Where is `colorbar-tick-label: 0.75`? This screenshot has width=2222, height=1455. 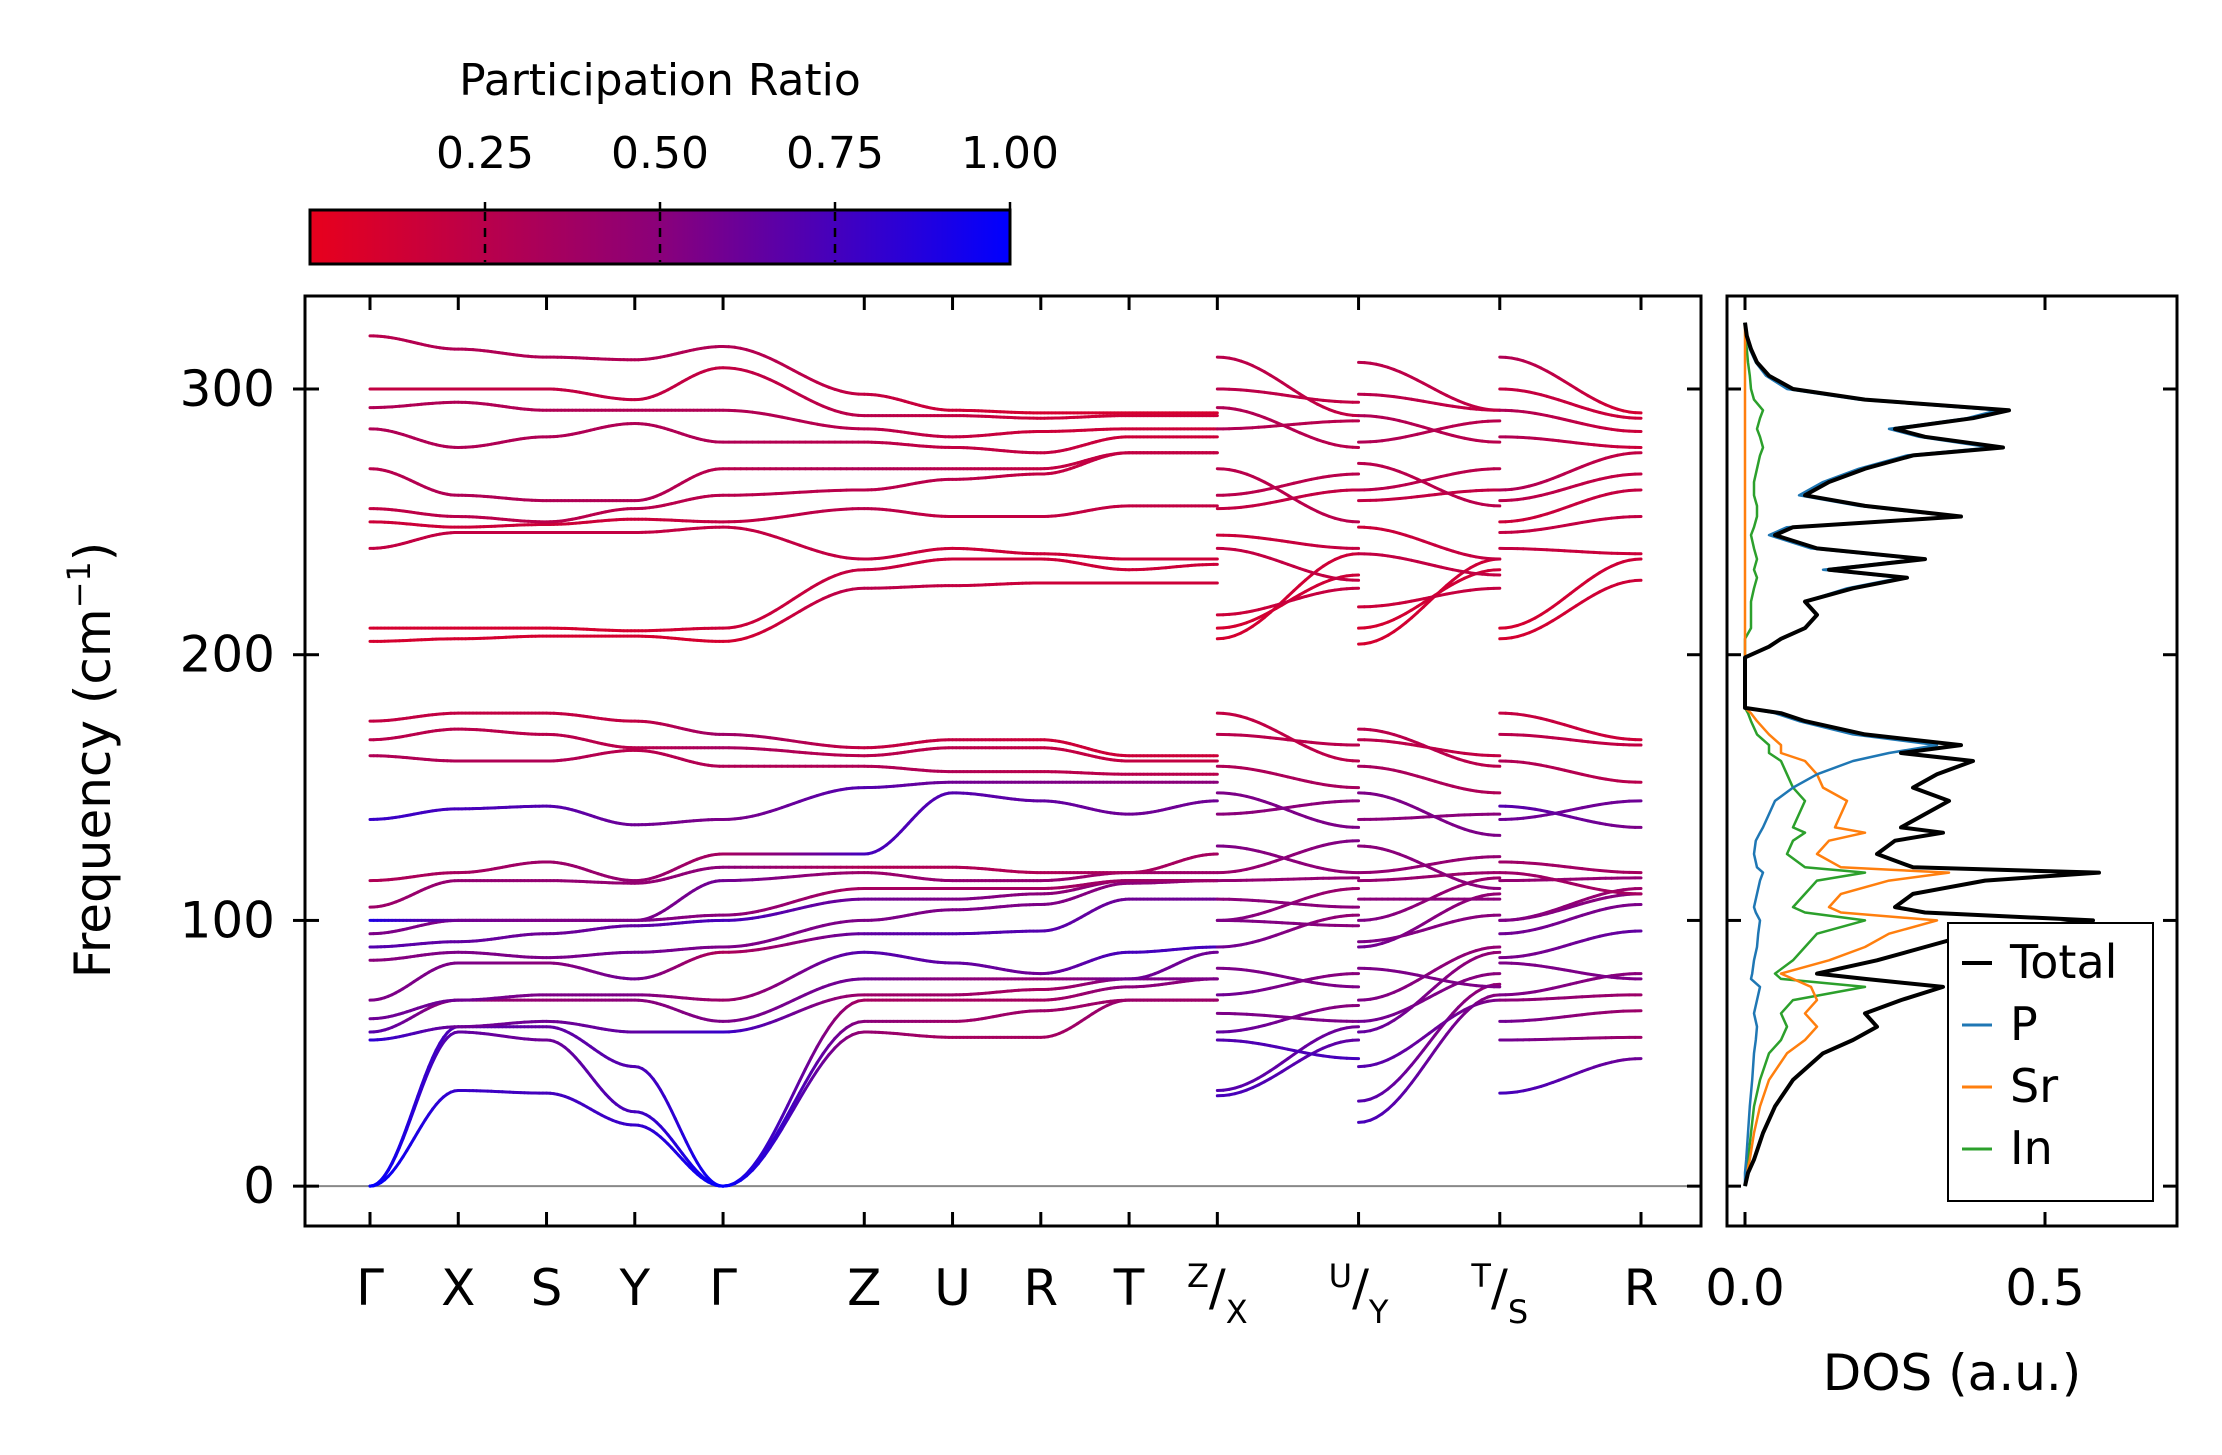
colorbar-tick-label: 0.75 is located at coordinates (835, 153).